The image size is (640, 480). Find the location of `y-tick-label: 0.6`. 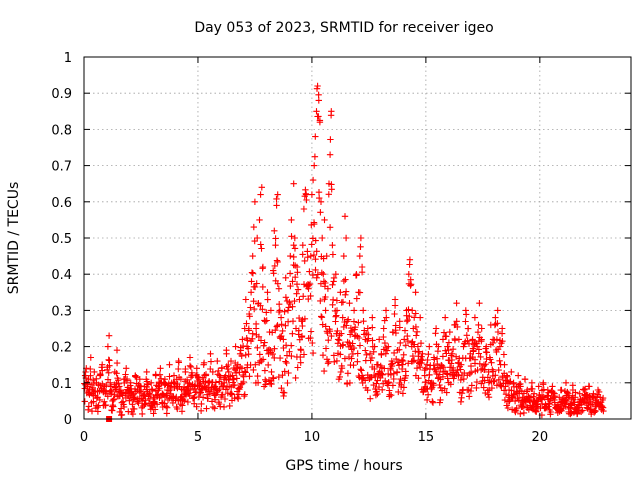

y-tick-label: 0.6 is located at coordinates (61, 203).